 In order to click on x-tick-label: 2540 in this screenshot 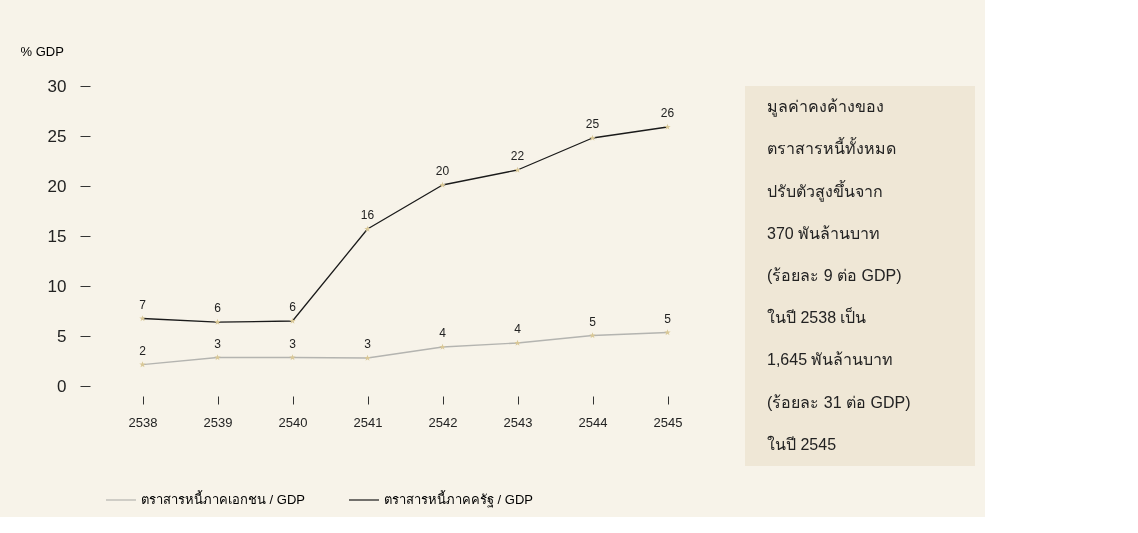, I will do `click(293, 422)`.